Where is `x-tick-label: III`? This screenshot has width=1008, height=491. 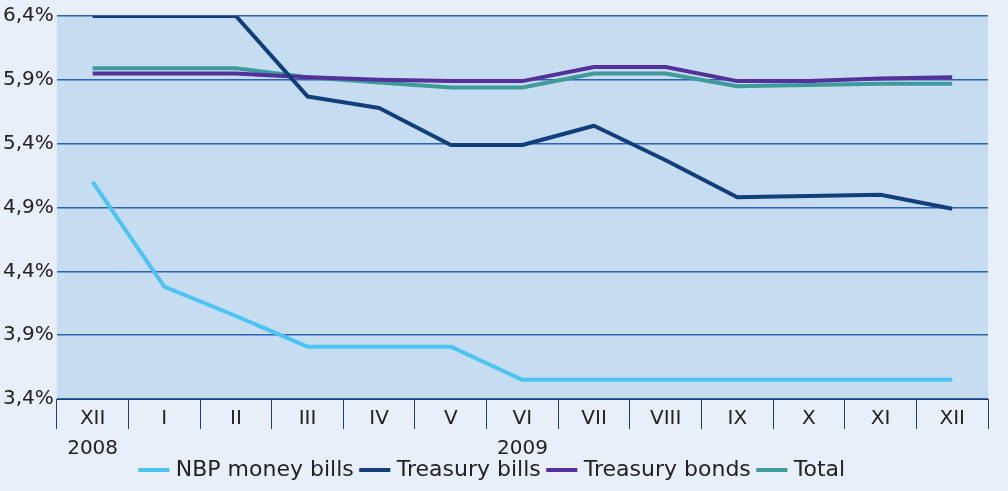
x-tick-label: III is located at coordinates (307, 417).